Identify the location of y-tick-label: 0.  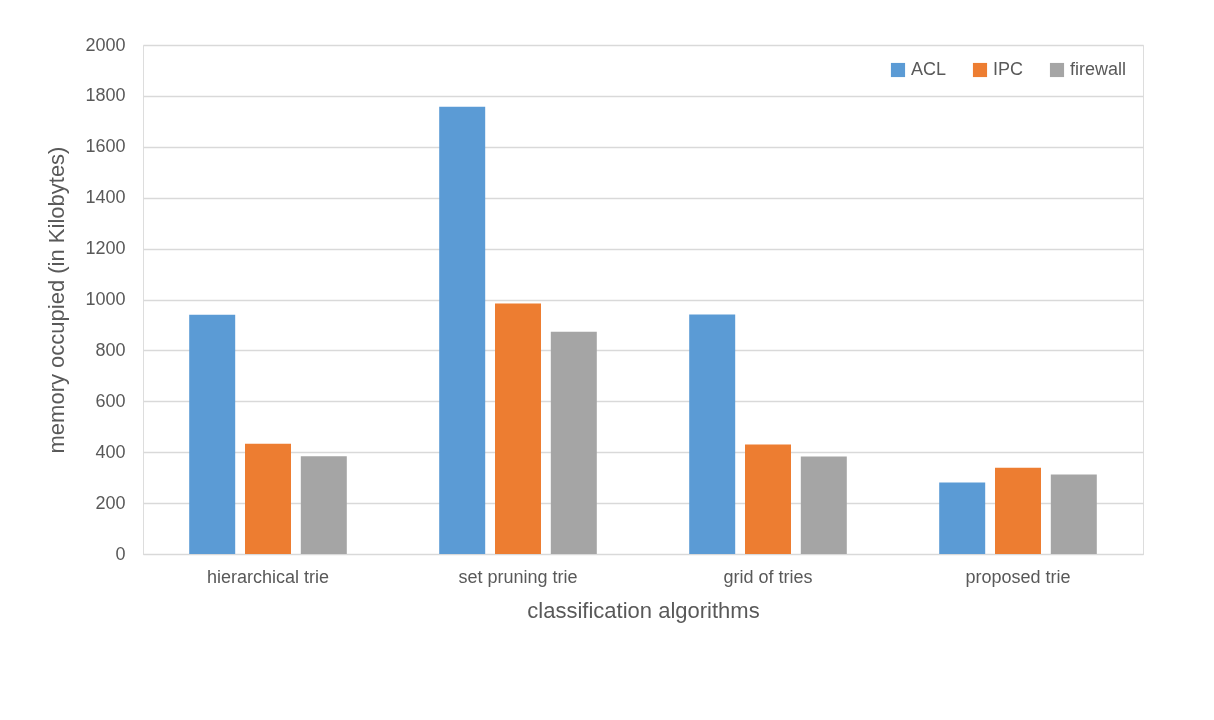
(120, 553).